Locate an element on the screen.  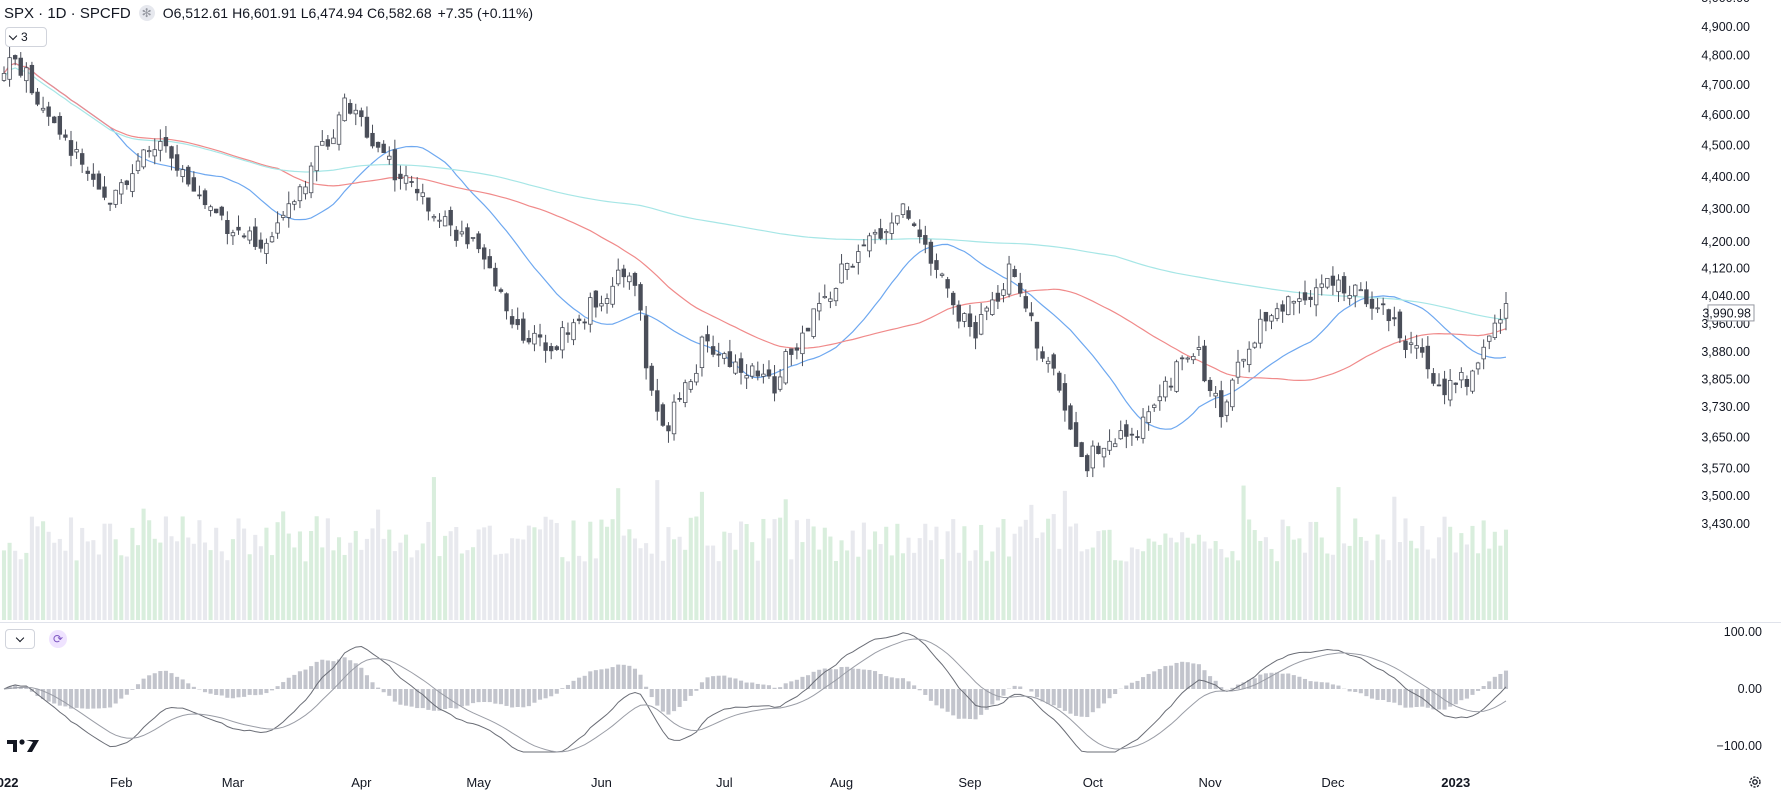
macd-pane-toggle-button is located at coordinates (20, 639).